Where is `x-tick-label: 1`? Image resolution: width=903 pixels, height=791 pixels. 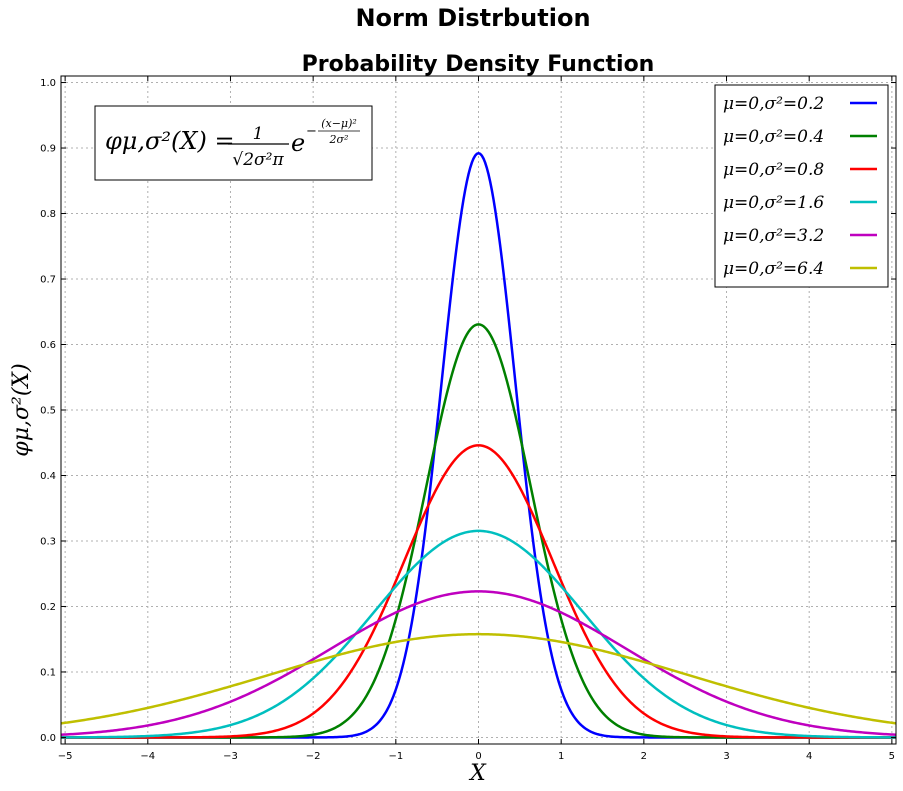
x-tick-label: 1 is located at coordinates (561, 756).